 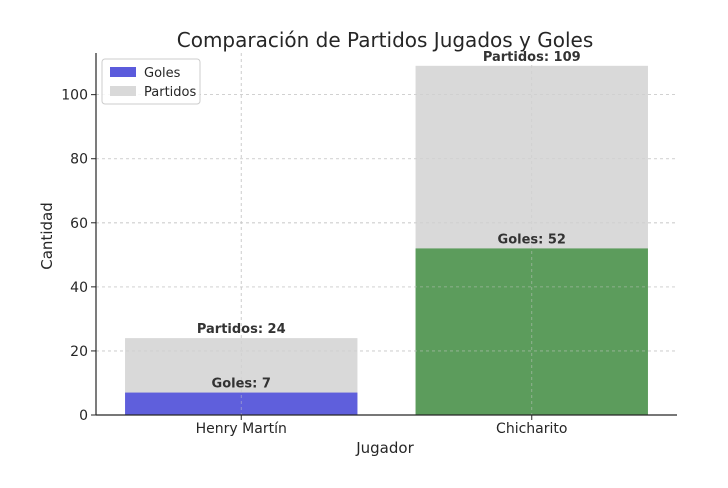 I want to click on x-tick-label-1: Chicharito, so click(x=531, y=429).